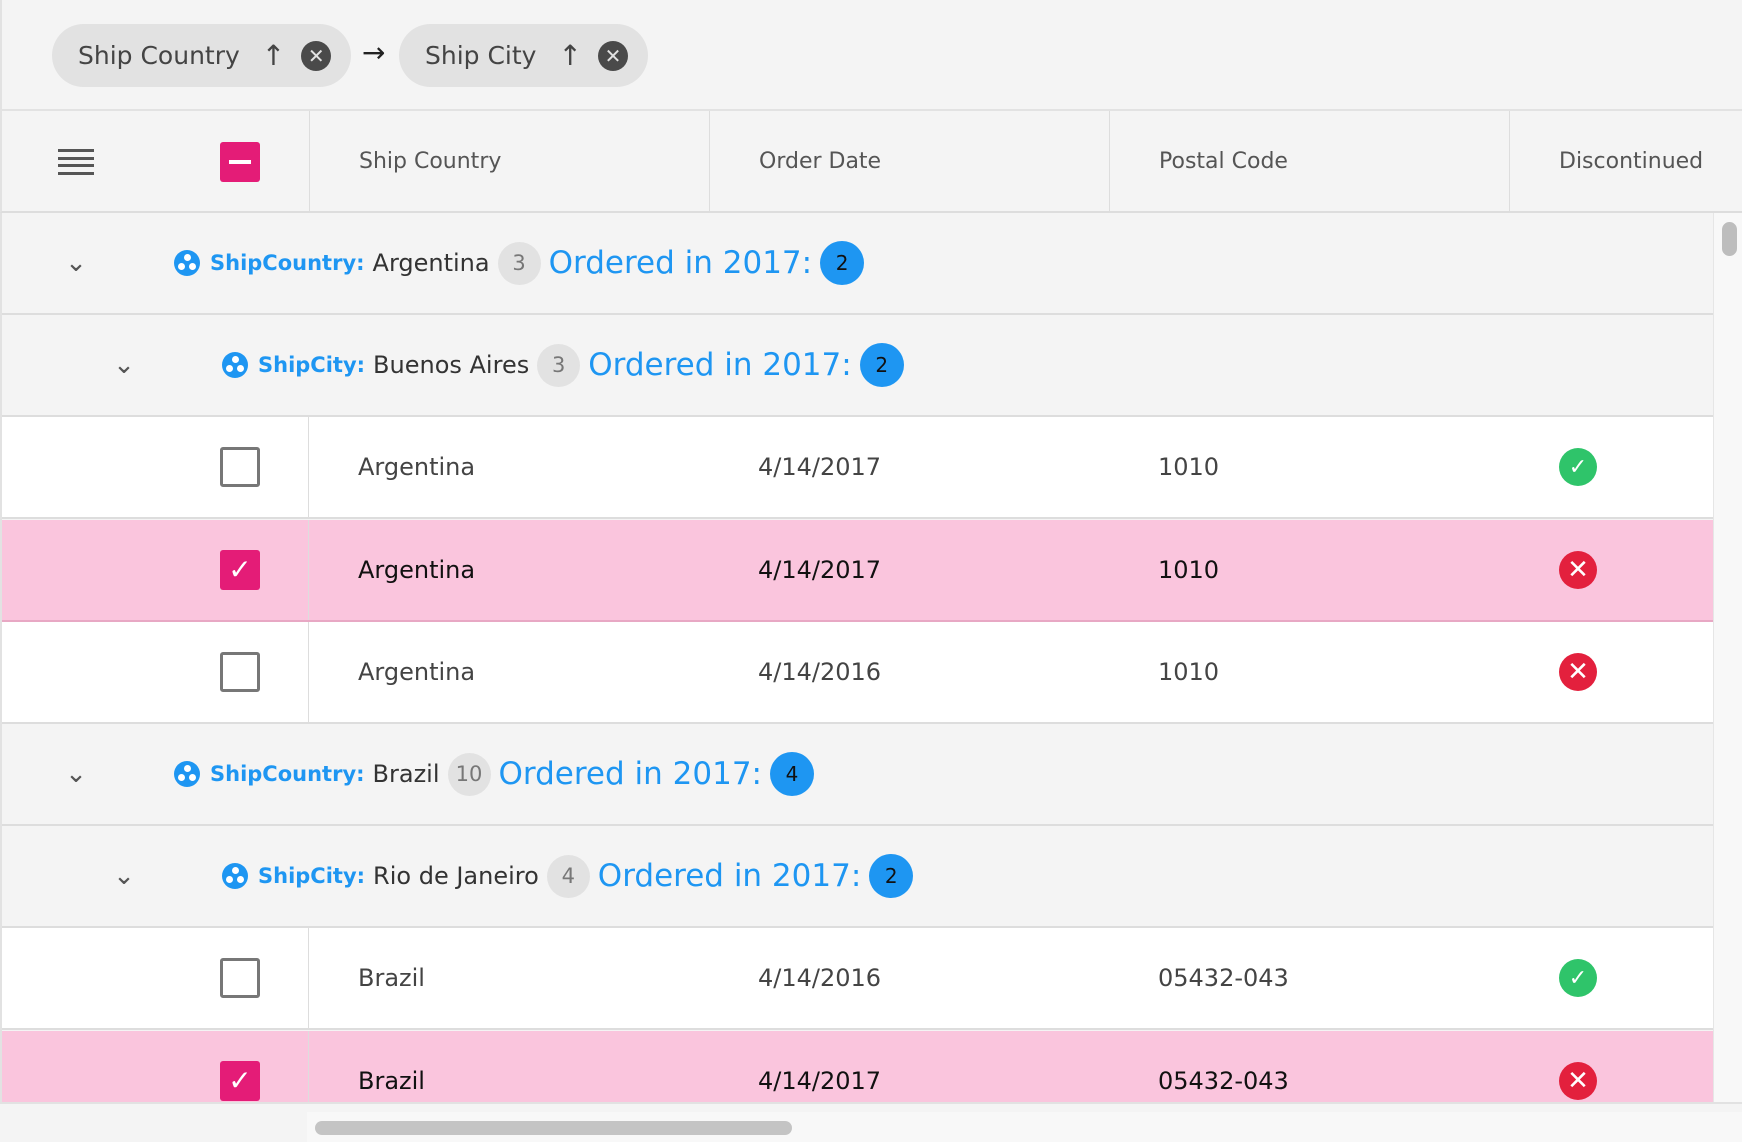  Describe the element at coordinates (509, 161) in the screenshot. I see `column-header-ship-country: Ship Country` at that location.